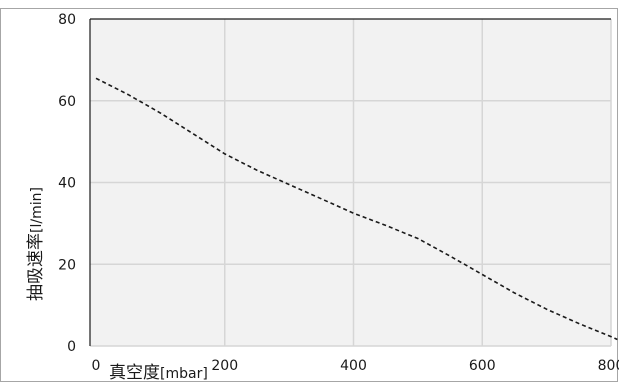 The width and height of the screenshot is (619, 386). I want to click on y-tick-label: 20, so click(67, 265).